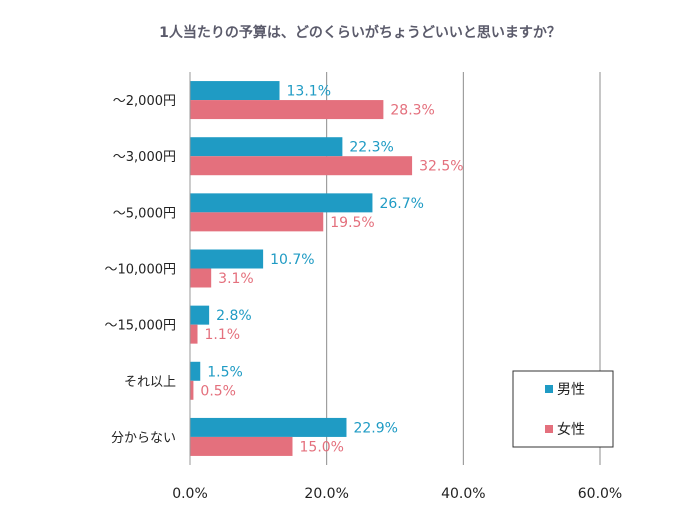 The height and width of the screenshot is (529, 678). Describe the element at coordinates (309, 92) in the screenshot. I see `data-label-male: 13.1%` at that location.